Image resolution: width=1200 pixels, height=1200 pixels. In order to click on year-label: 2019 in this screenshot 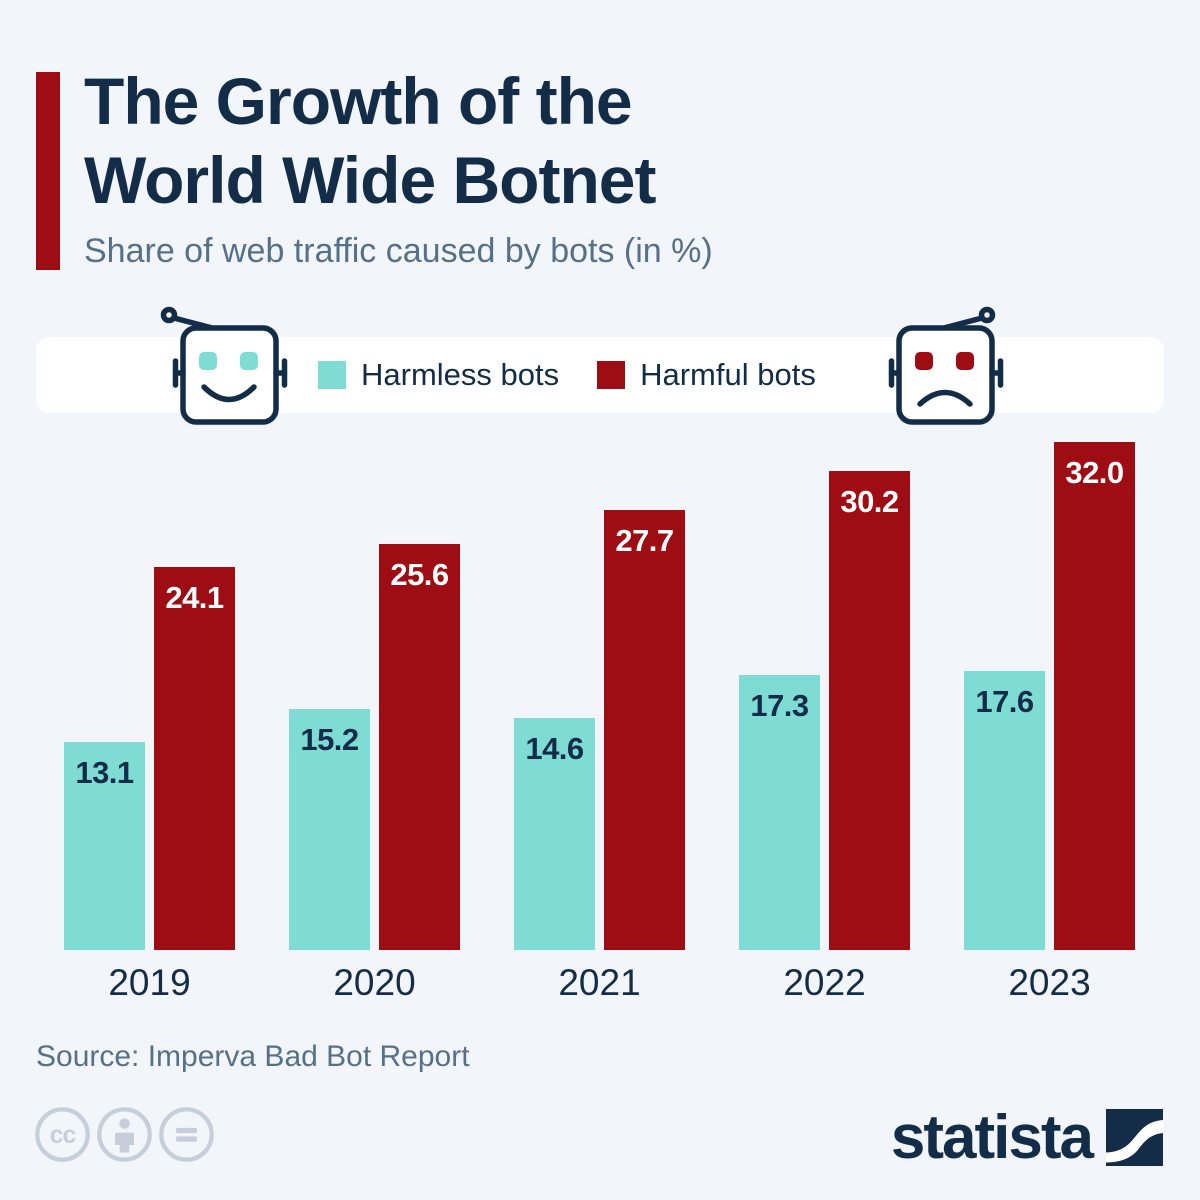, I will do `click(149, 982)`.